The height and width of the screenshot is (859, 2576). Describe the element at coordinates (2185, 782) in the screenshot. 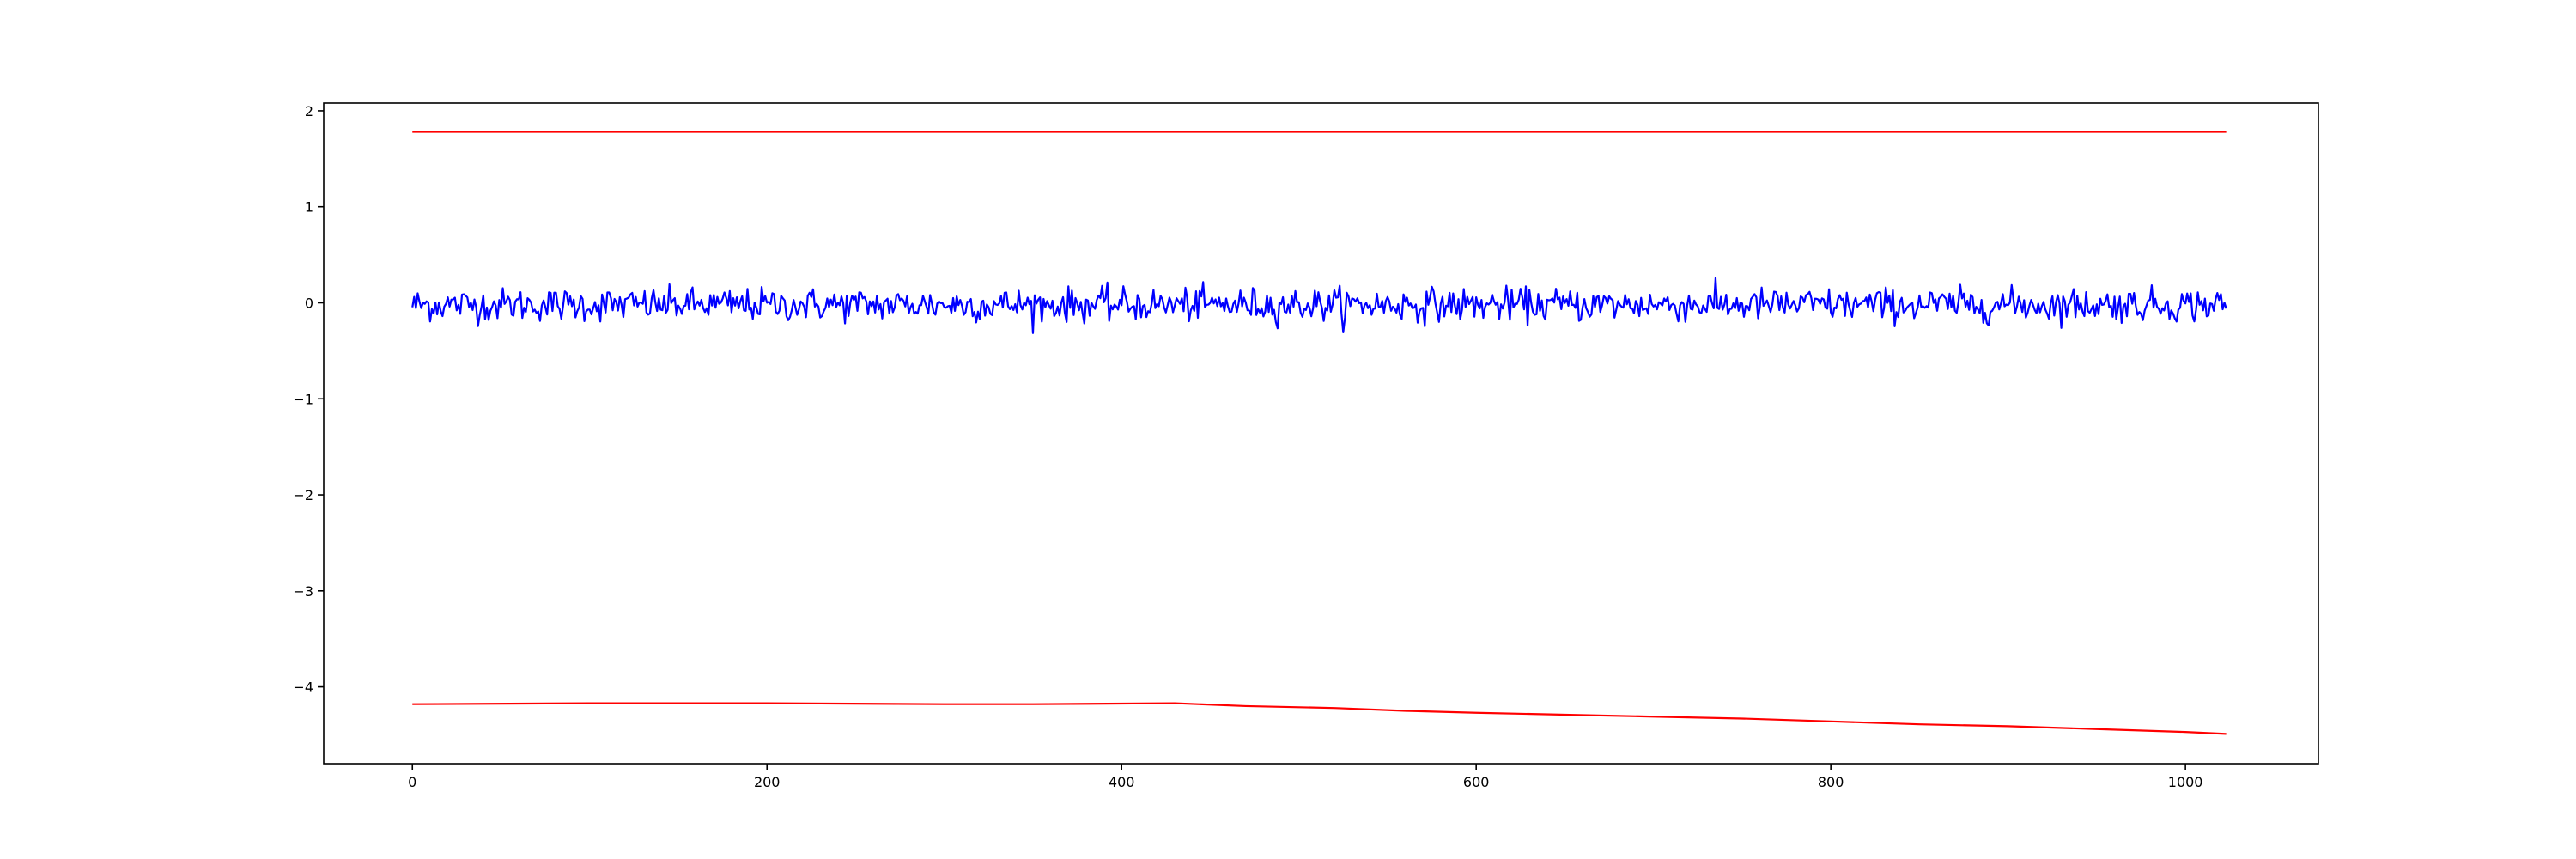

I see `x-tick-label: 1000` at that location.